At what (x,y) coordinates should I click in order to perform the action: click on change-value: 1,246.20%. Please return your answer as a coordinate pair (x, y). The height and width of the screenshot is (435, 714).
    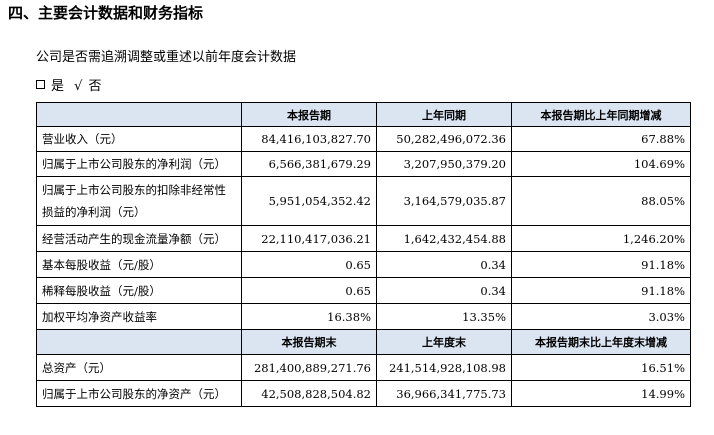
    Looking at the image, I should click on (601, 238).